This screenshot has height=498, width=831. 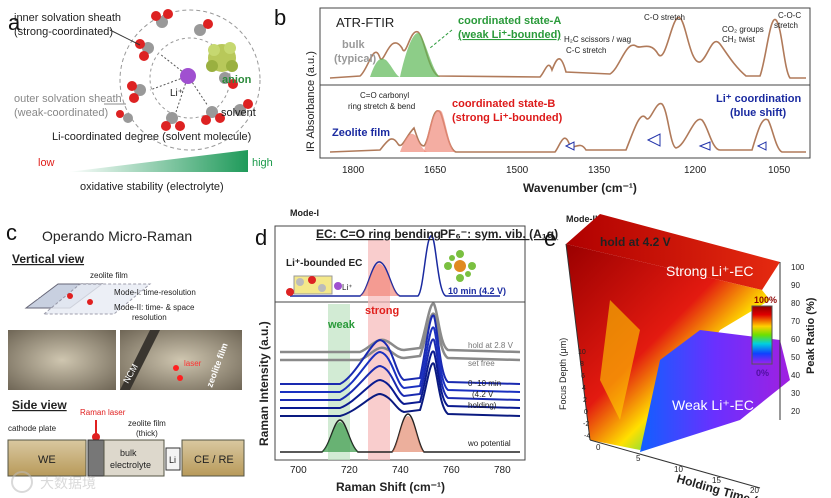 I want to click on colorbar-bottom-text: 0%, so click(x=762, y=373).